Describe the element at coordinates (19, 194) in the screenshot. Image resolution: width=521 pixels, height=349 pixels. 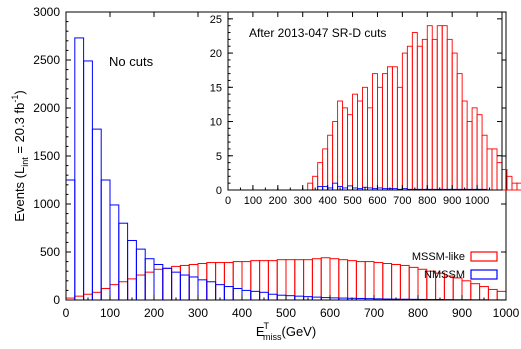
I see `y-label-main: Events (L` at that location.